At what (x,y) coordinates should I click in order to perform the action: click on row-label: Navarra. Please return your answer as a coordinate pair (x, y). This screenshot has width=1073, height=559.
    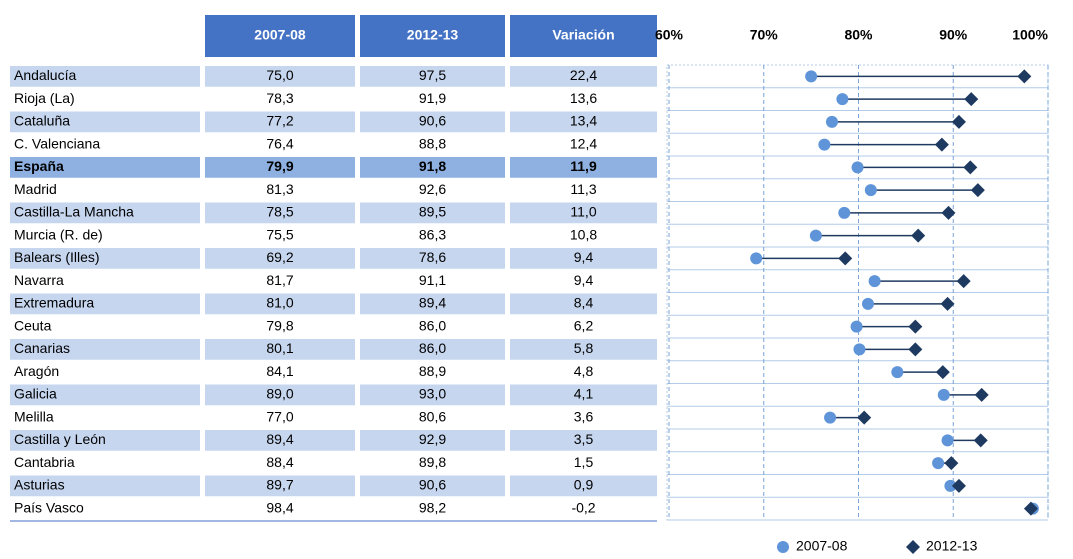
    Looking at the image, I should click on (39, 280).